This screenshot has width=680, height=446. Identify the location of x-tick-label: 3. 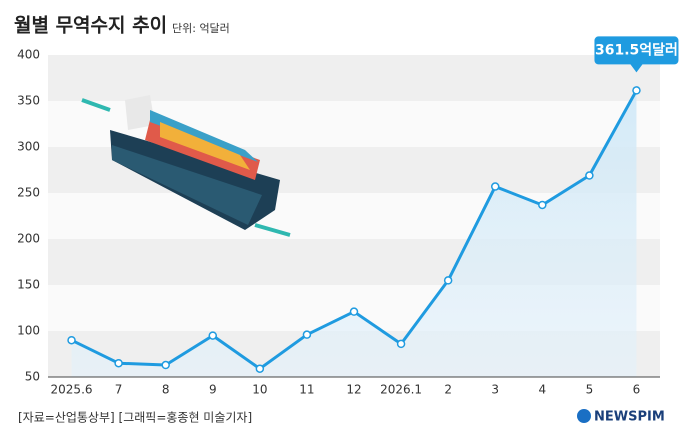
(495, 390).